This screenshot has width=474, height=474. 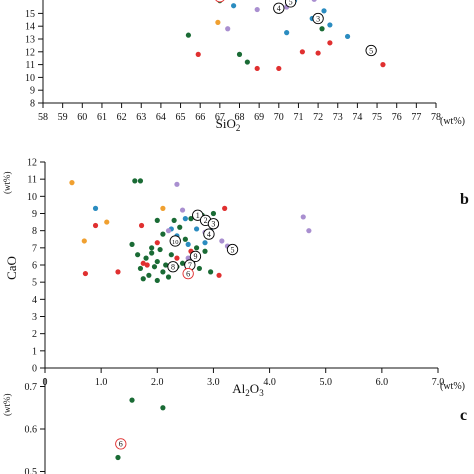 What do you see at coordinates (157, 382) in the screenshot?
I see `x-tick-label: 2.0` at bounding box center [157, 382].